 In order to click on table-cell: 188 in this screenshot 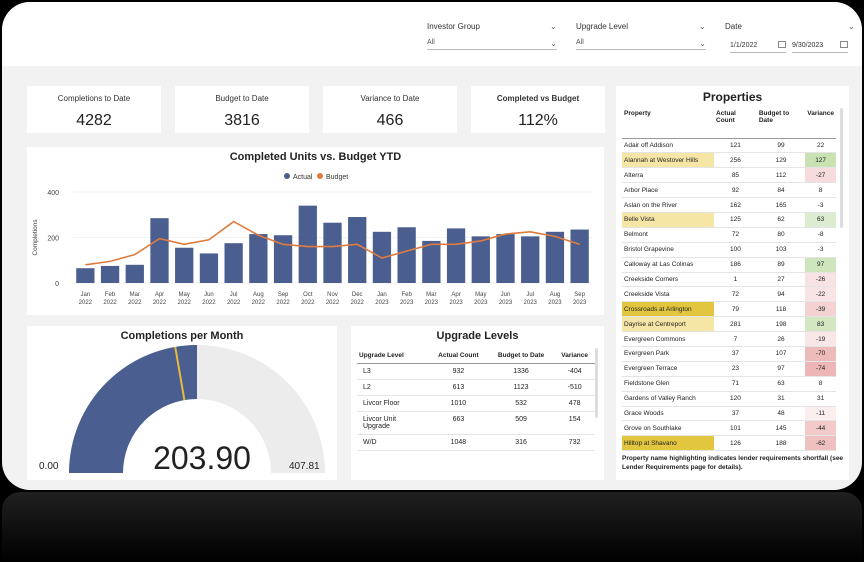, I will do `click(781, 443)`.